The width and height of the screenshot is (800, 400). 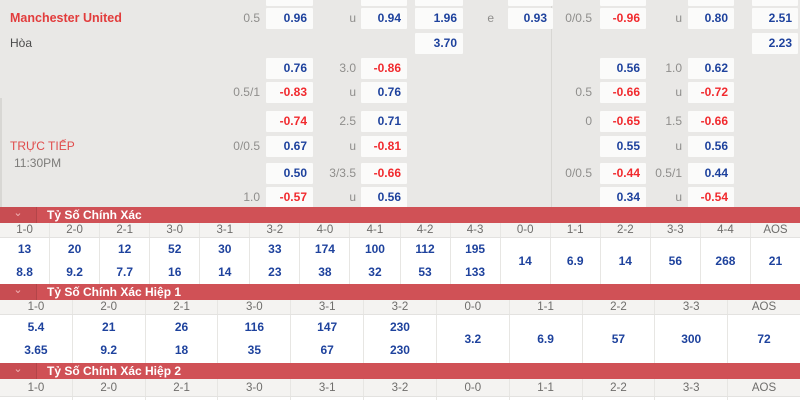 What do you see at coordinates (439, 43) in the screenshot?
I see `odds-box: 3.70` at bounding box center [439, 43].